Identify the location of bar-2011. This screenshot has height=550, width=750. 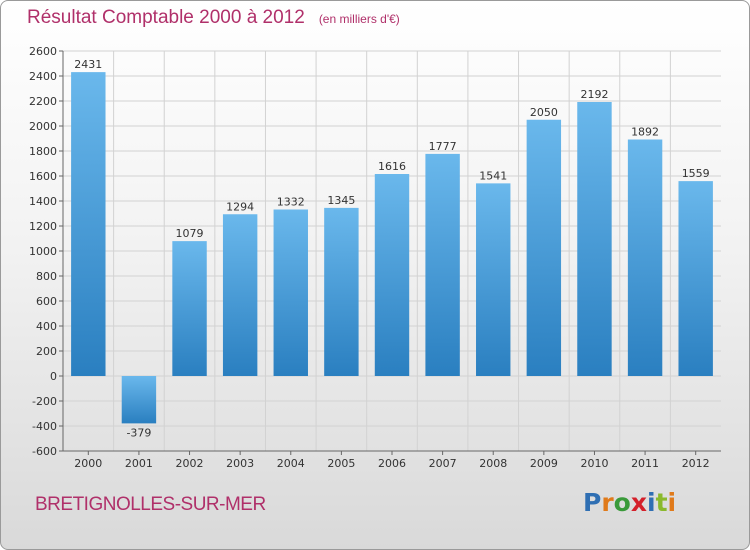
(645, 257).